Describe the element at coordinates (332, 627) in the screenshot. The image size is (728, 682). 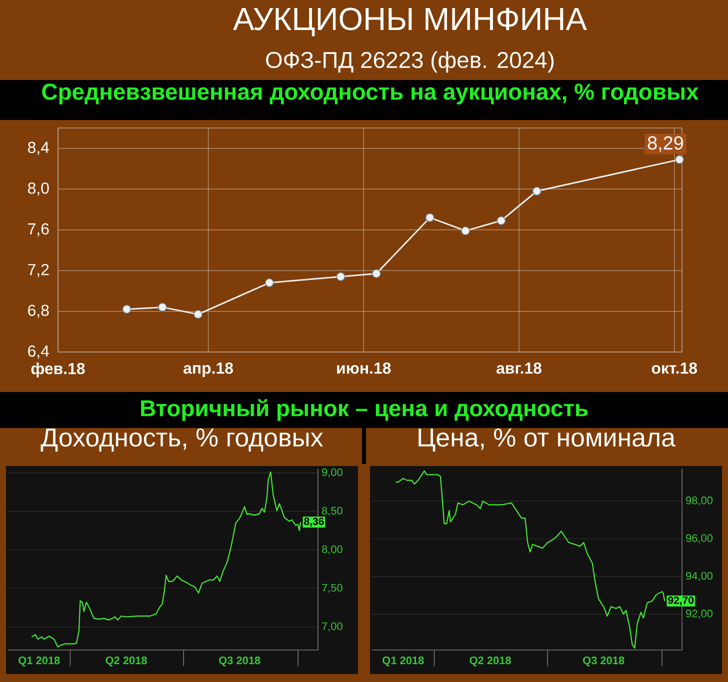
I see `y-tick-label: 7,00` at that location.